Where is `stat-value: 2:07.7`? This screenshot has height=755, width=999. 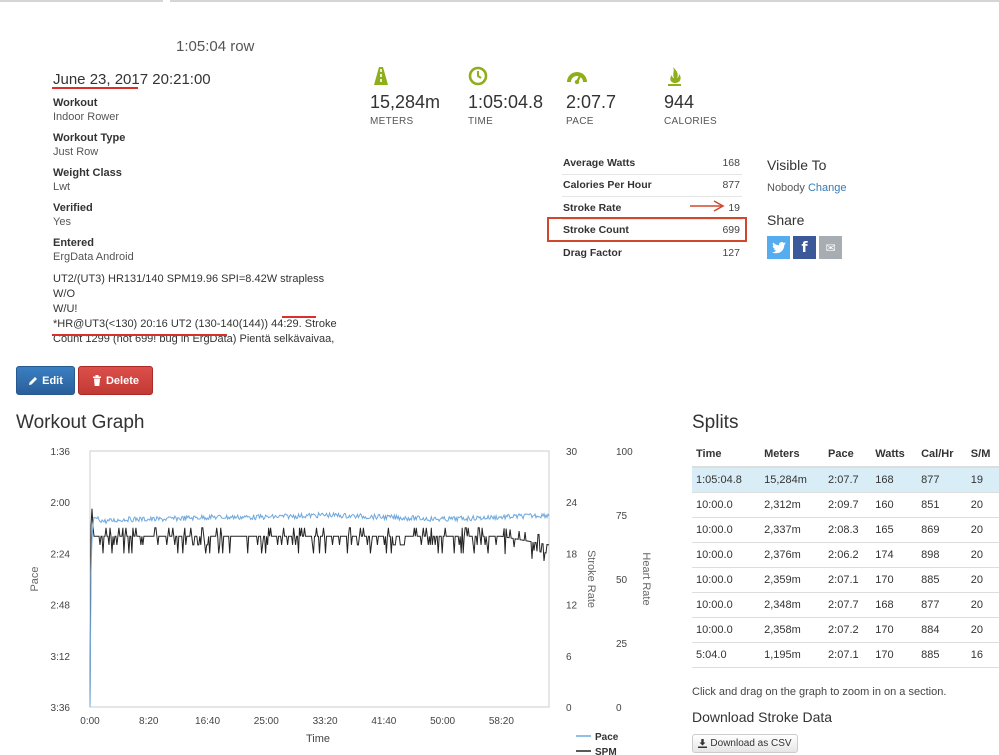
stat-value: 2:07.7 is located at coordinates (591, 102).